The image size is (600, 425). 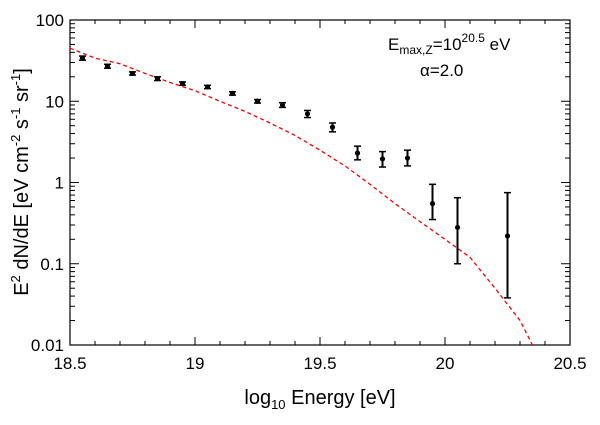 I want to click on x-tick-label: 20, so click(x=445, y=363).